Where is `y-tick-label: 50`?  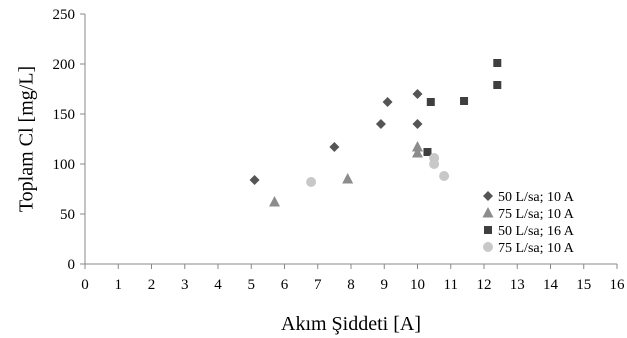
y-tick-label: 50 is located at coordinates (67, 215).